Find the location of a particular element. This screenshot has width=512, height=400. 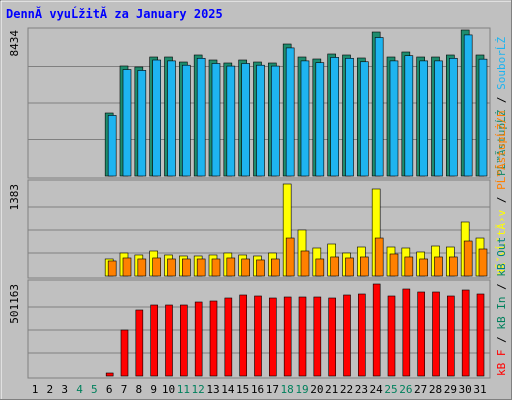

legend-entry: kB F is located at coordinates (501, 363).